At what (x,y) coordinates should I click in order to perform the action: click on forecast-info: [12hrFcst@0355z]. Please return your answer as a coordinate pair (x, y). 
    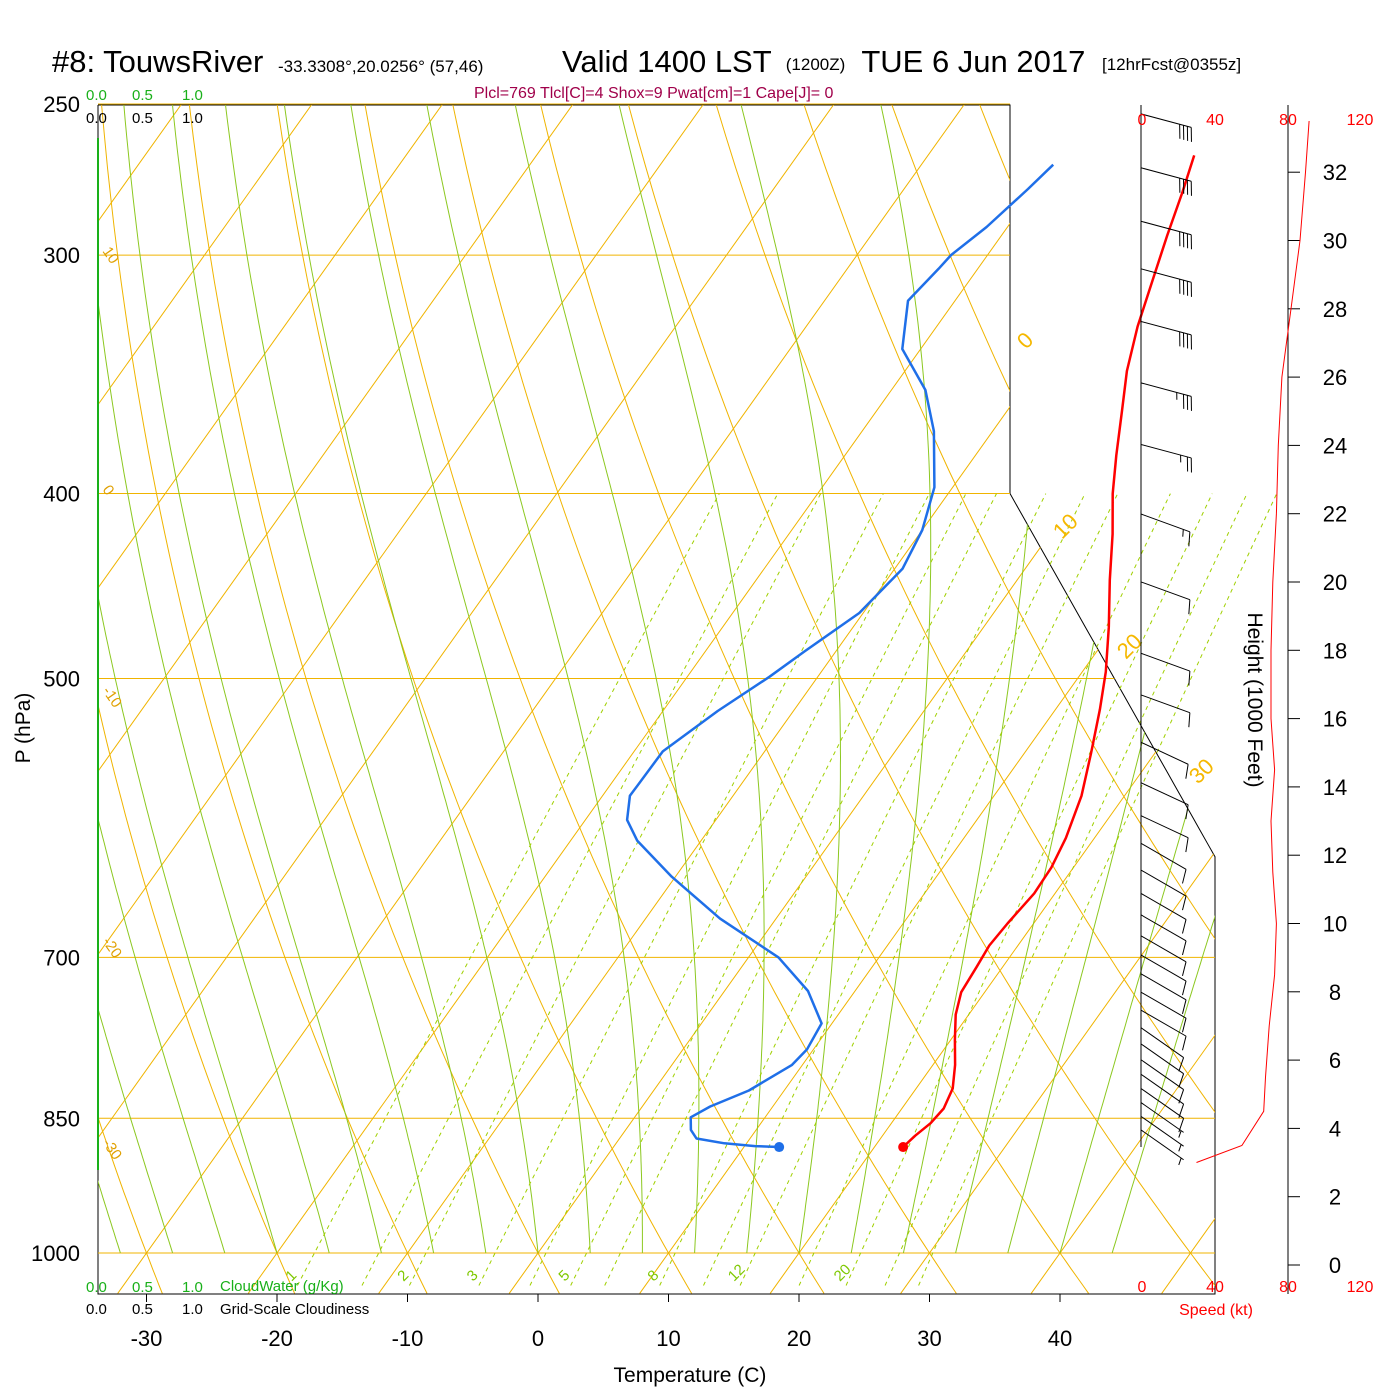
    Looking at the image, I should click on (1171, 64).